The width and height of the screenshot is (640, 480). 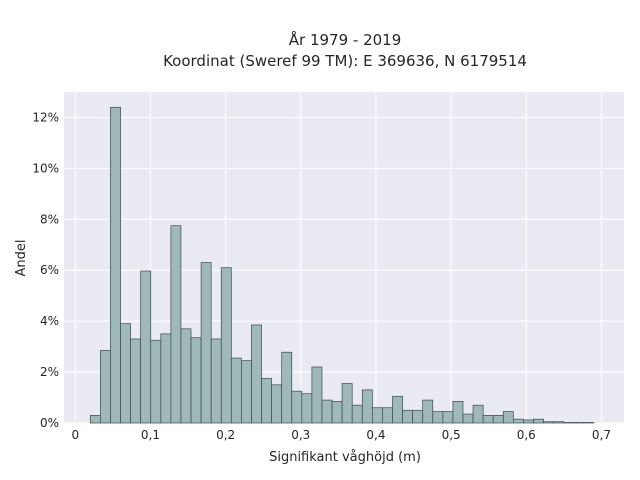 I want to click on x-tick-label: 0,1, so click(x=150, y=435).